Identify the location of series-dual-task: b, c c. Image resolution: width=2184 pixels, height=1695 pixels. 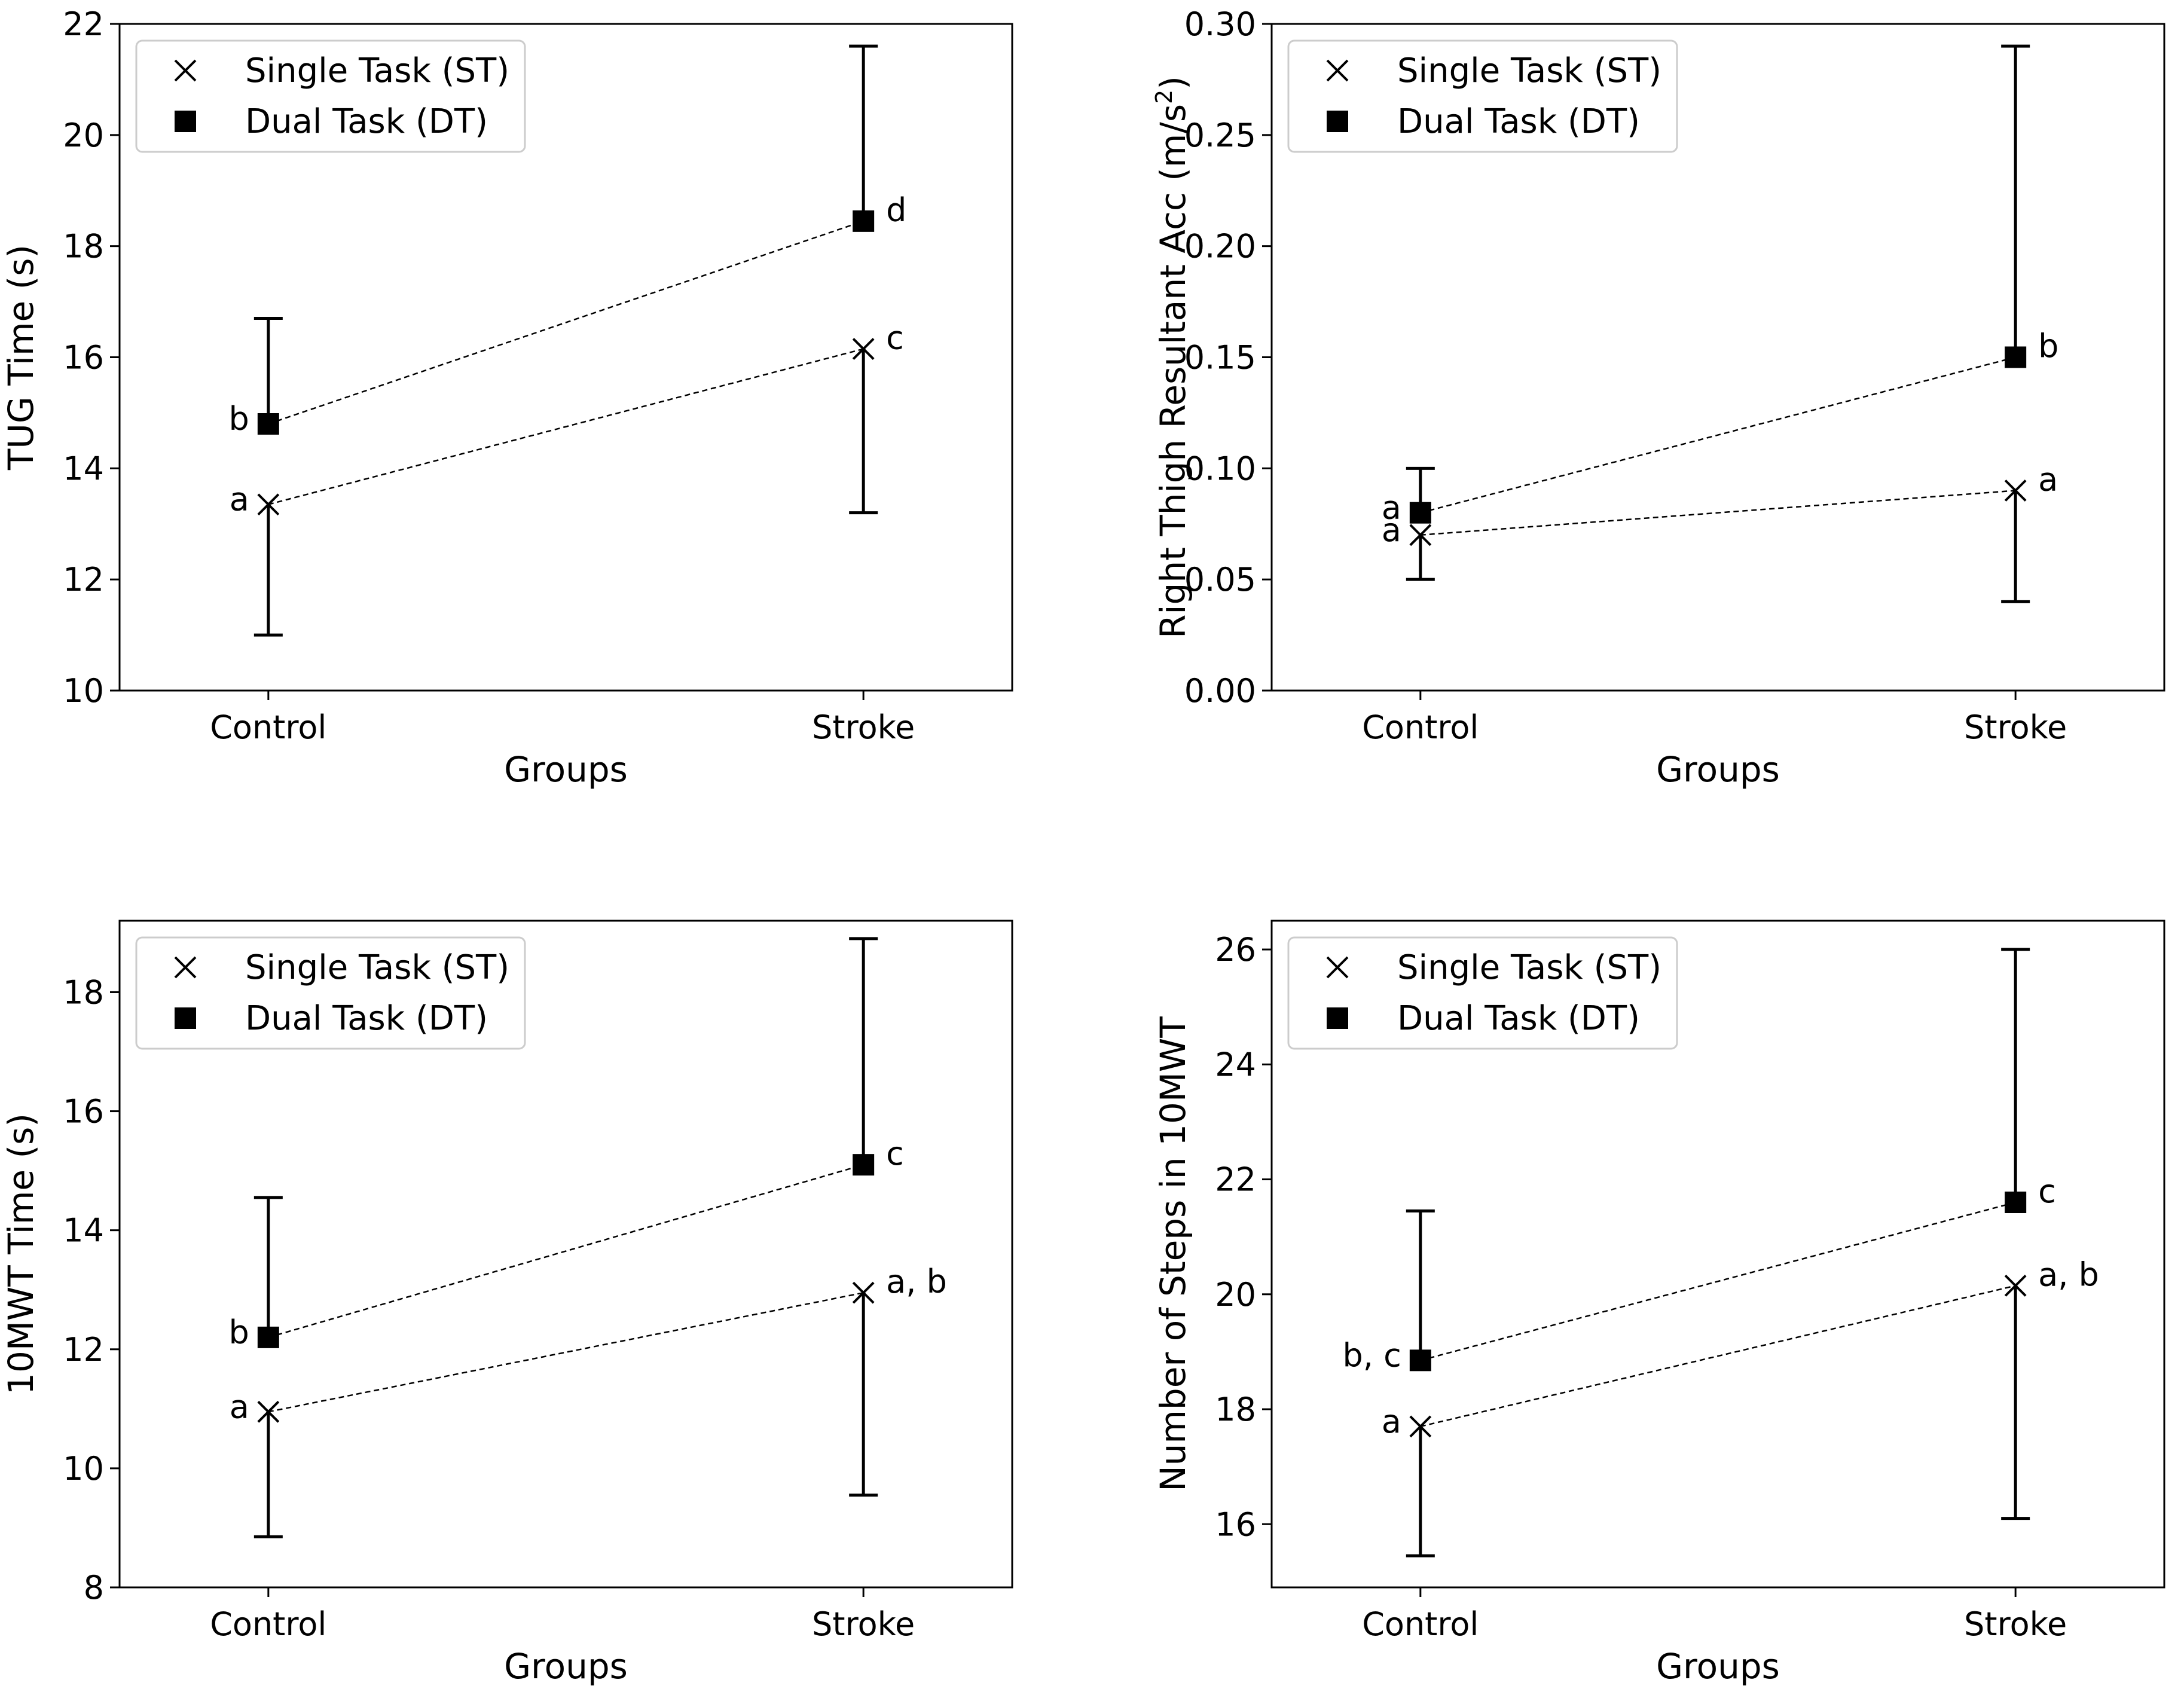
(1699, 1161).